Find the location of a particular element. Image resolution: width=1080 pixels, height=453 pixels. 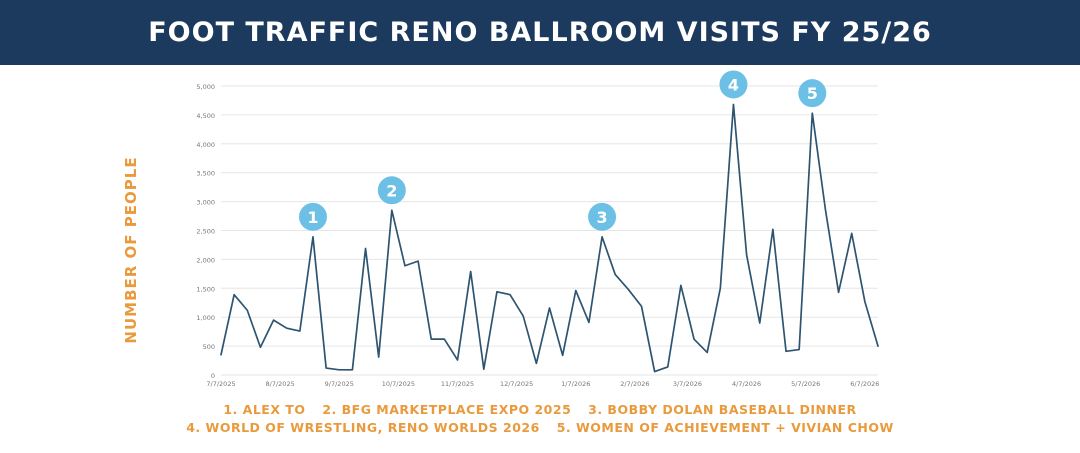

y-tick-label: 2,000 is located at coordinates (205, 260).